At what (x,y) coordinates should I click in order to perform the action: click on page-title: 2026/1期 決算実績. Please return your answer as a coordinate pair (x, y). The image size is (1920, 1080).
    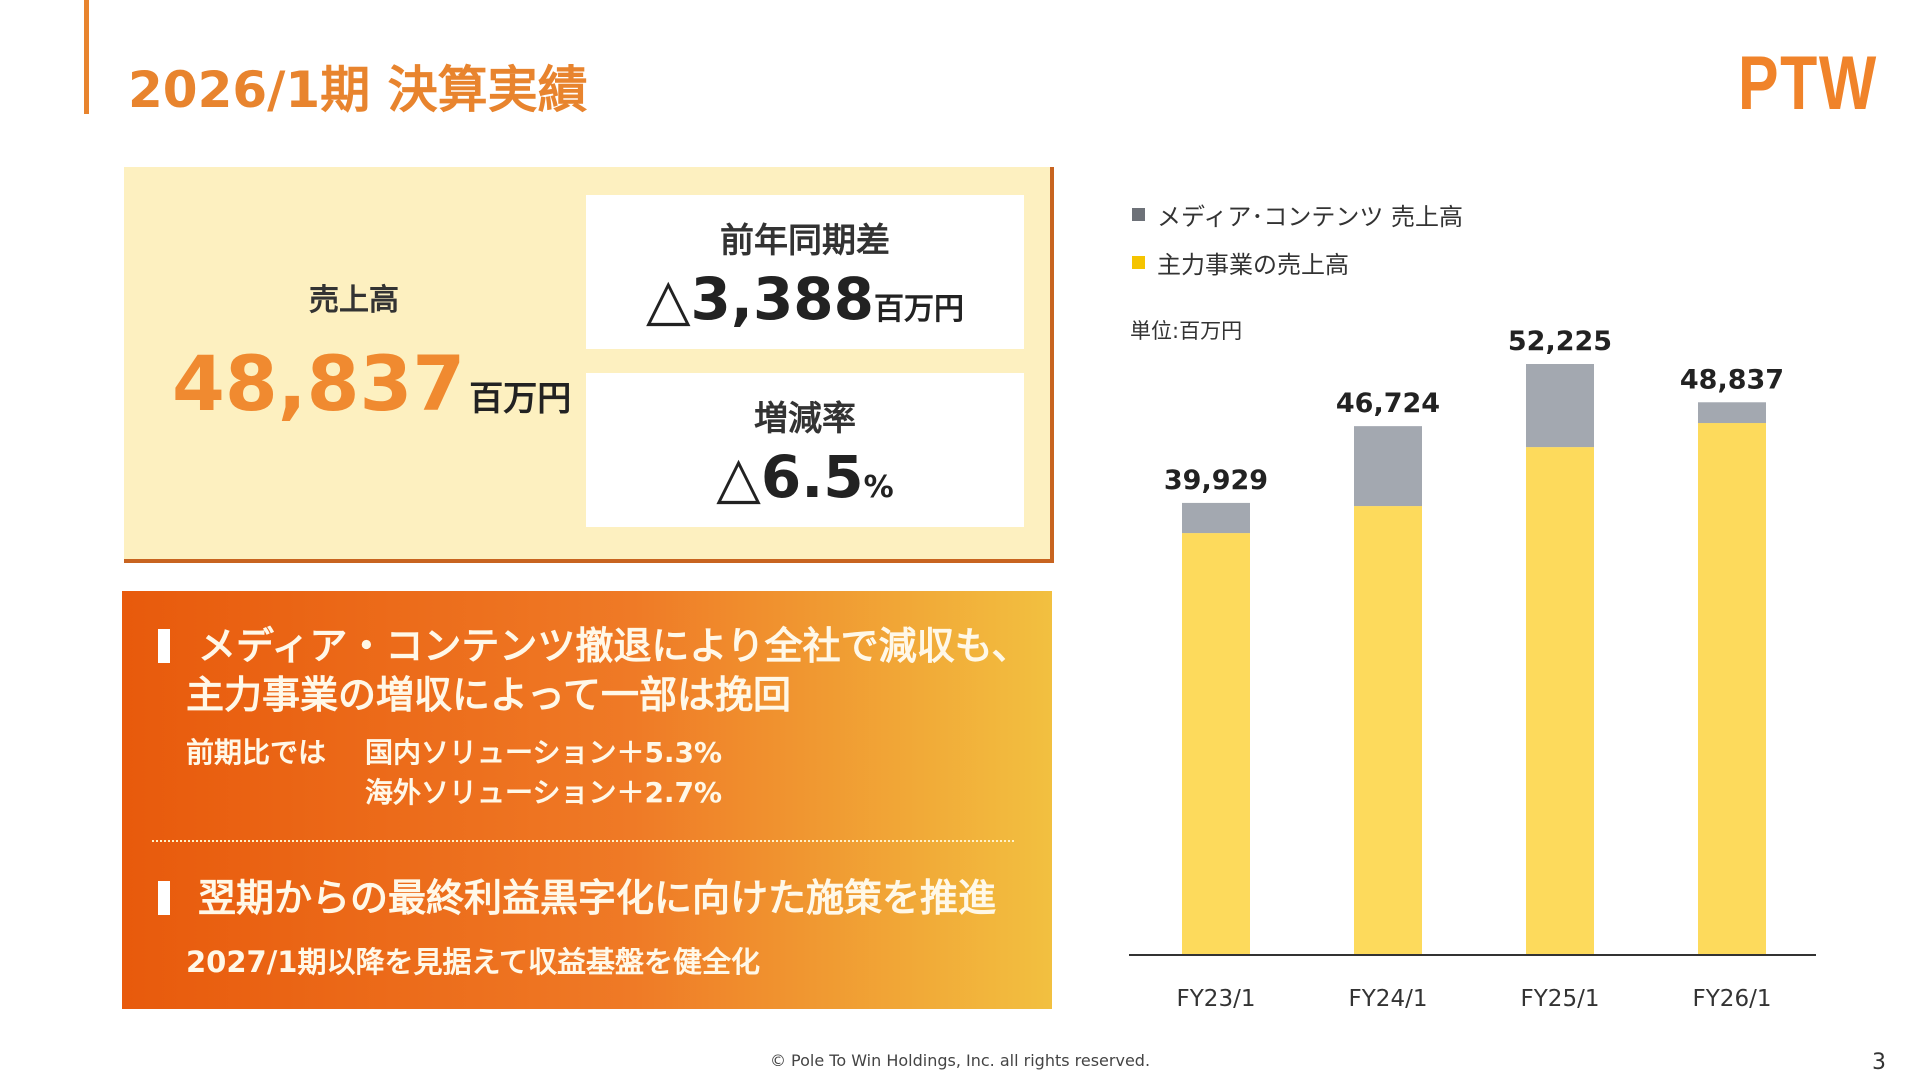
    Looking at the image, I should click on (358, 90).